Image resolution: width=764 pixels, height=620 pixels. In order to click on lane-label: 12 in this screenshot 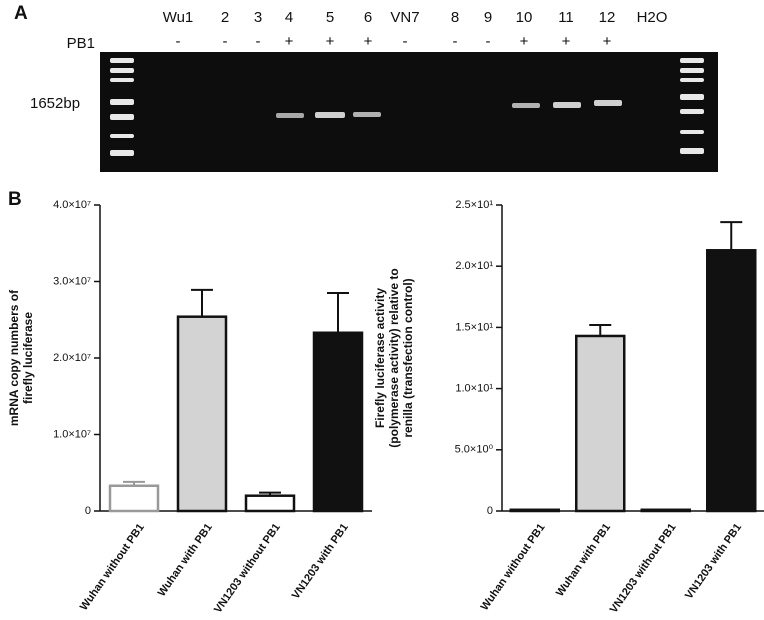, I will do `click(607, 17)`.